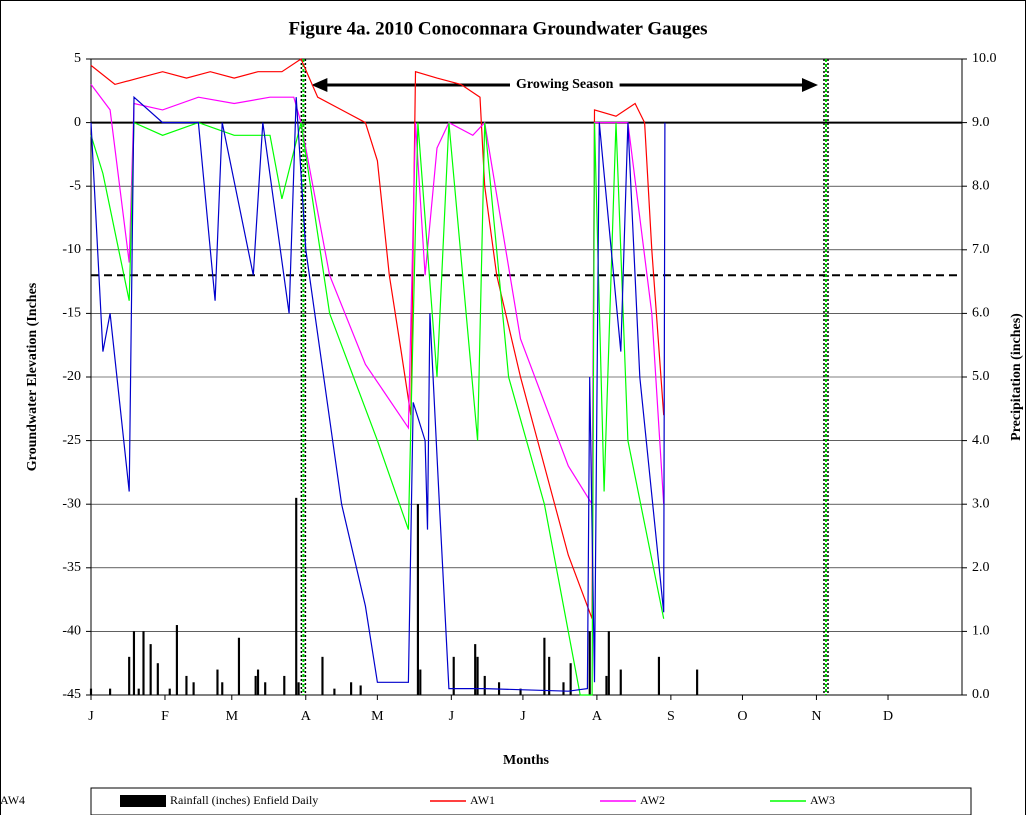 The width and height of the screenshot is (1026, 815). Describe the element at coordinates (984, 58) in the screenshot. I see `y2-tick-label: 10.0` at that location.